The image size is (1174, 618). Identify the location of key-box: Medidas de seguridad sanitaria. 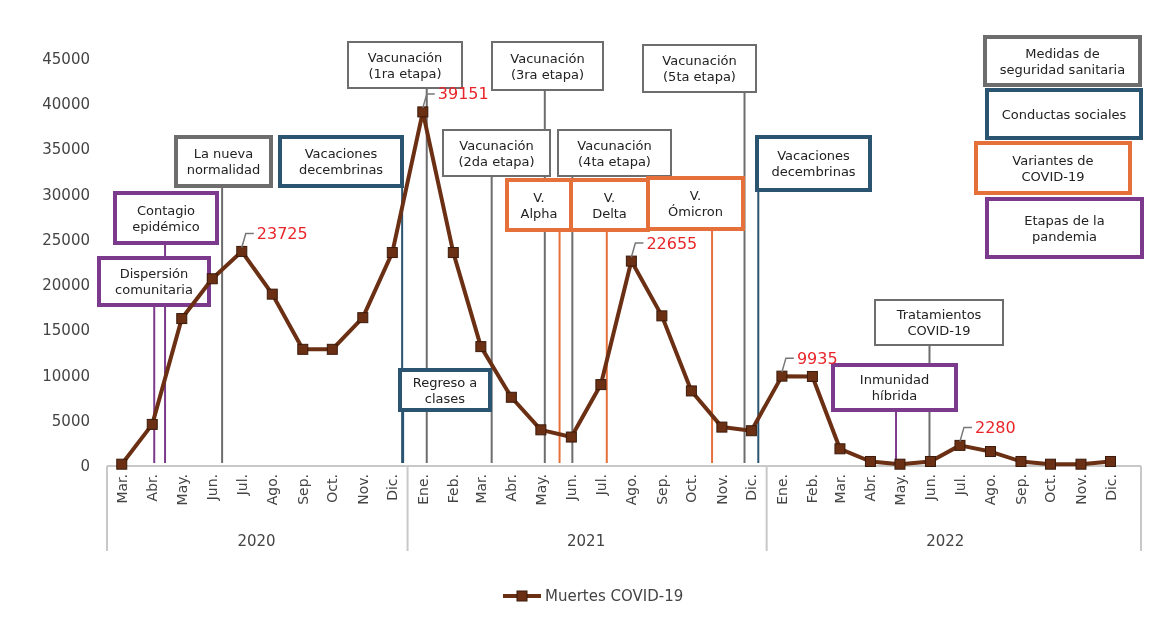
(1062, 61).